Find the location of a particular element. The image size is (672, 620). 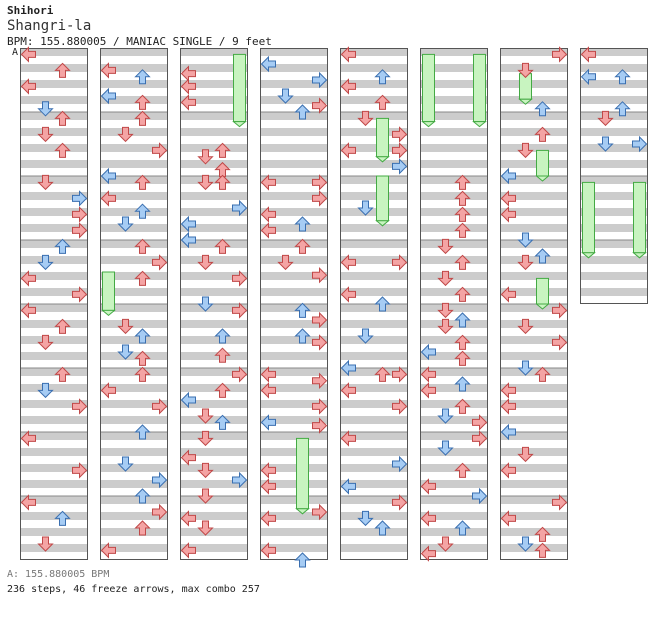

chart-column is located at coordinates (534, 304).